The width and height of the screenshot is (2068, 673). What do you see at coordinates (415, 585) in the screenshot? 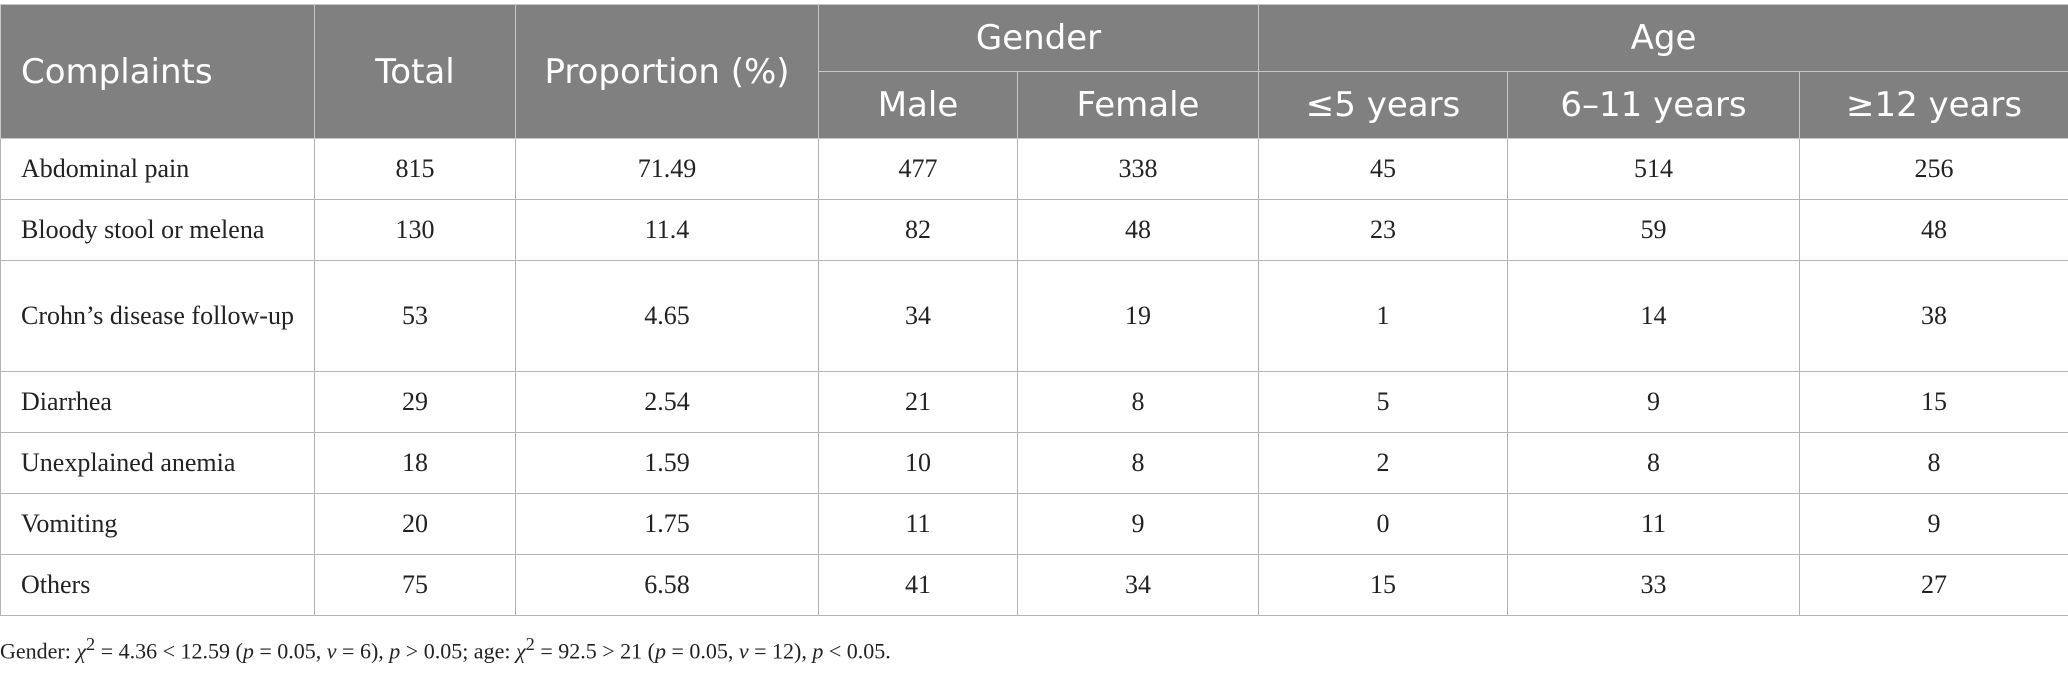
I see `total-cell: 75` at bounding box center [415, 585].